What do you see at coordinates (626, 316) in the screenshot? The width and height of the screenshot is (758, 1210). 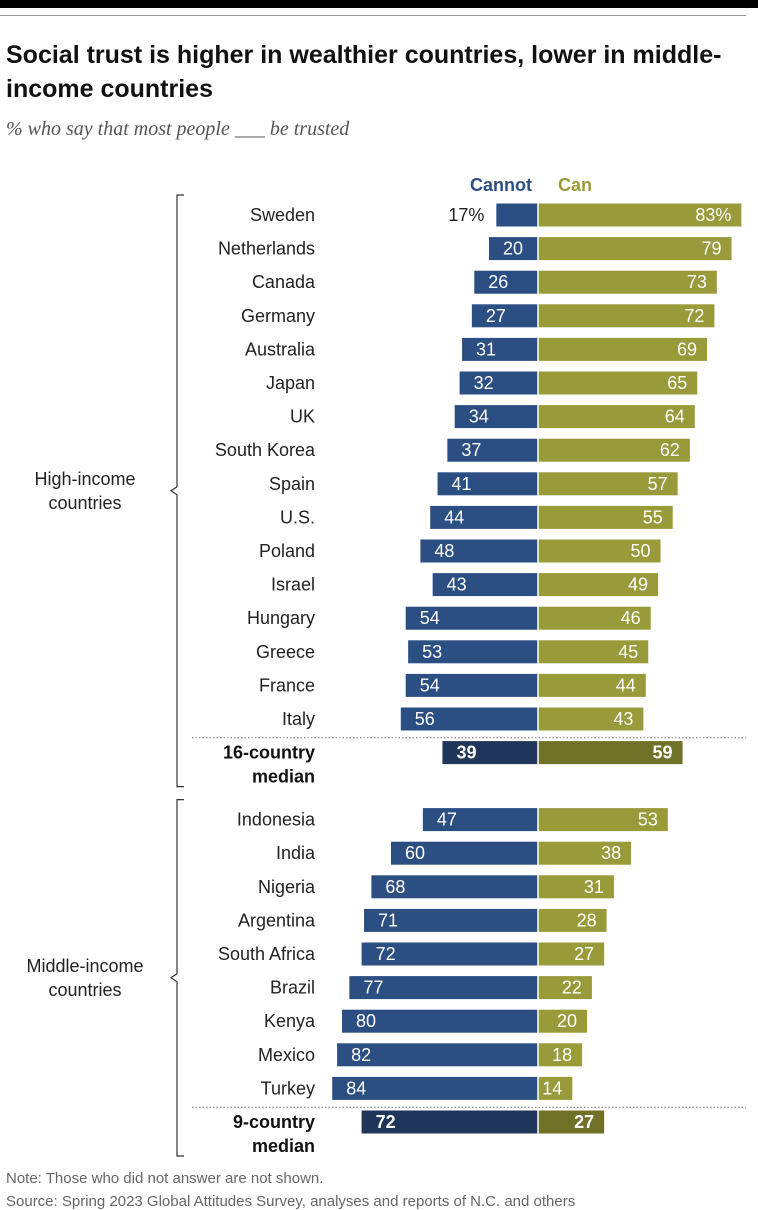 I see `row-germany-can-bar` at bounding box center [626, 316].